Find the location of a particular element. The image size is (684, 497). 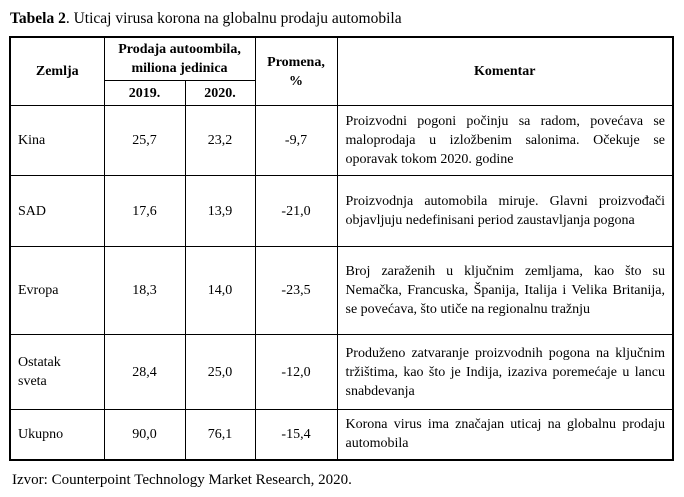

cell-2020: 76,1 is located at coordinates (220, 434).